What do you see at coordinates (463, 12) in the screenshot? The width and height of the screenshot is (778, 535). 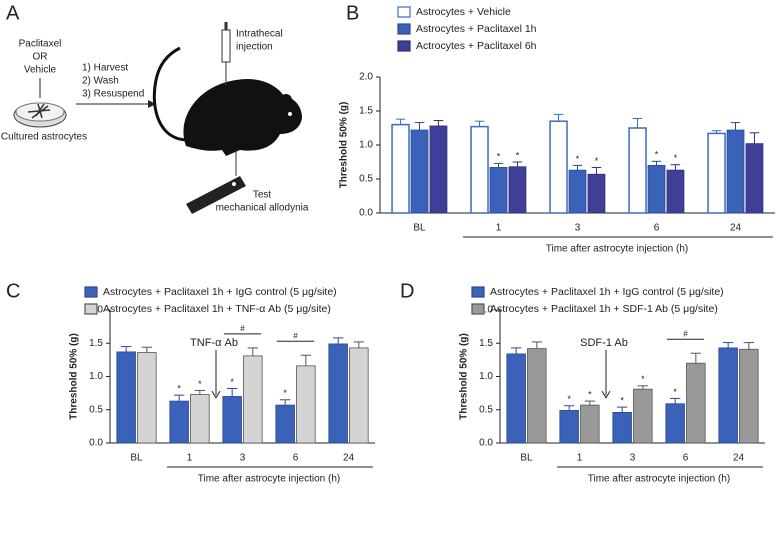 I see `legend-label: Astrocytes + Vehicle` at bounding box center [463, 12].